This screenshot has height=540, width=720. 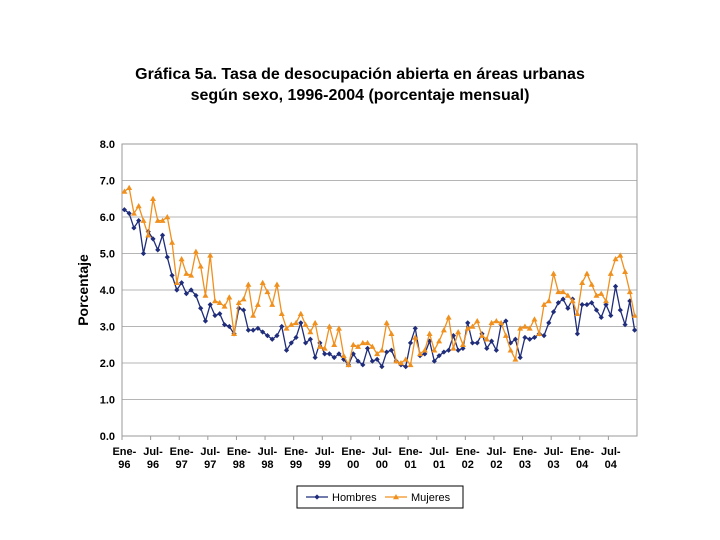 I want to click on x-tick-label: 02, so click(x=496, y=465).